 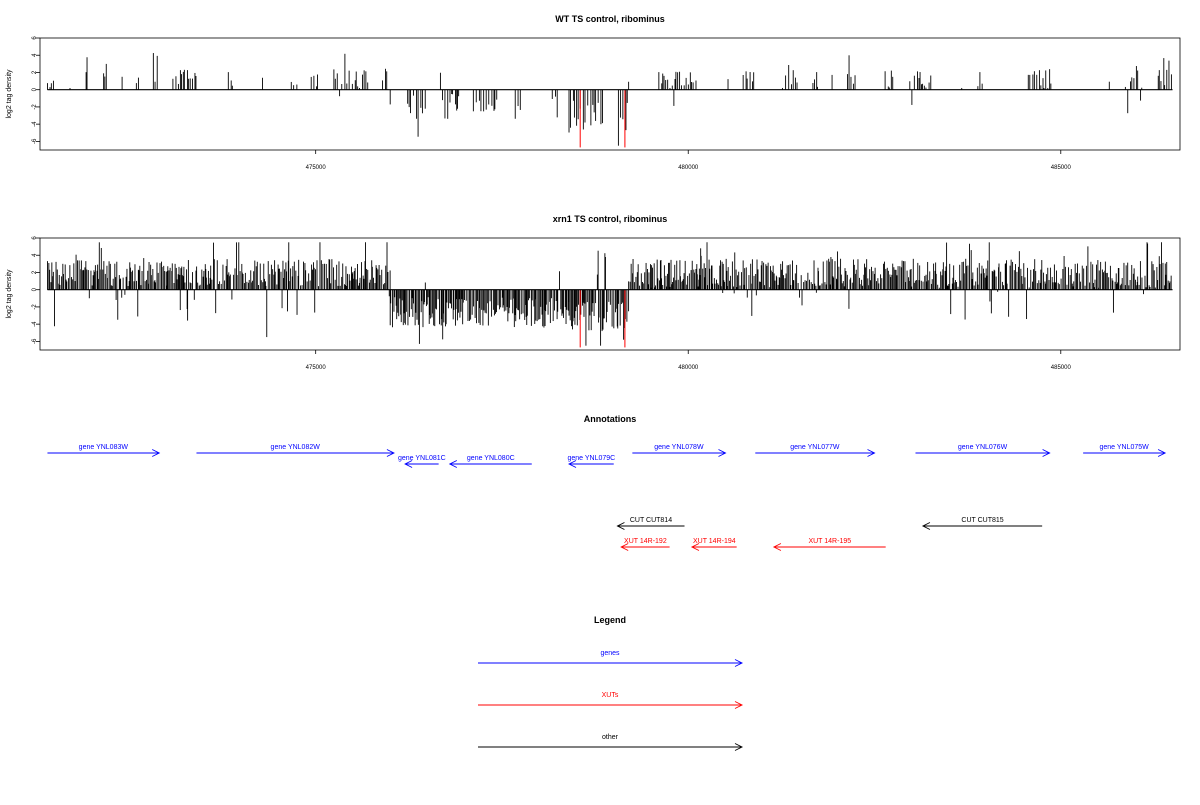 What do you see at coordinates (610, 419) in the screenshot?
I see `annotations-title: Annotations` at bounding box center [610, 419].